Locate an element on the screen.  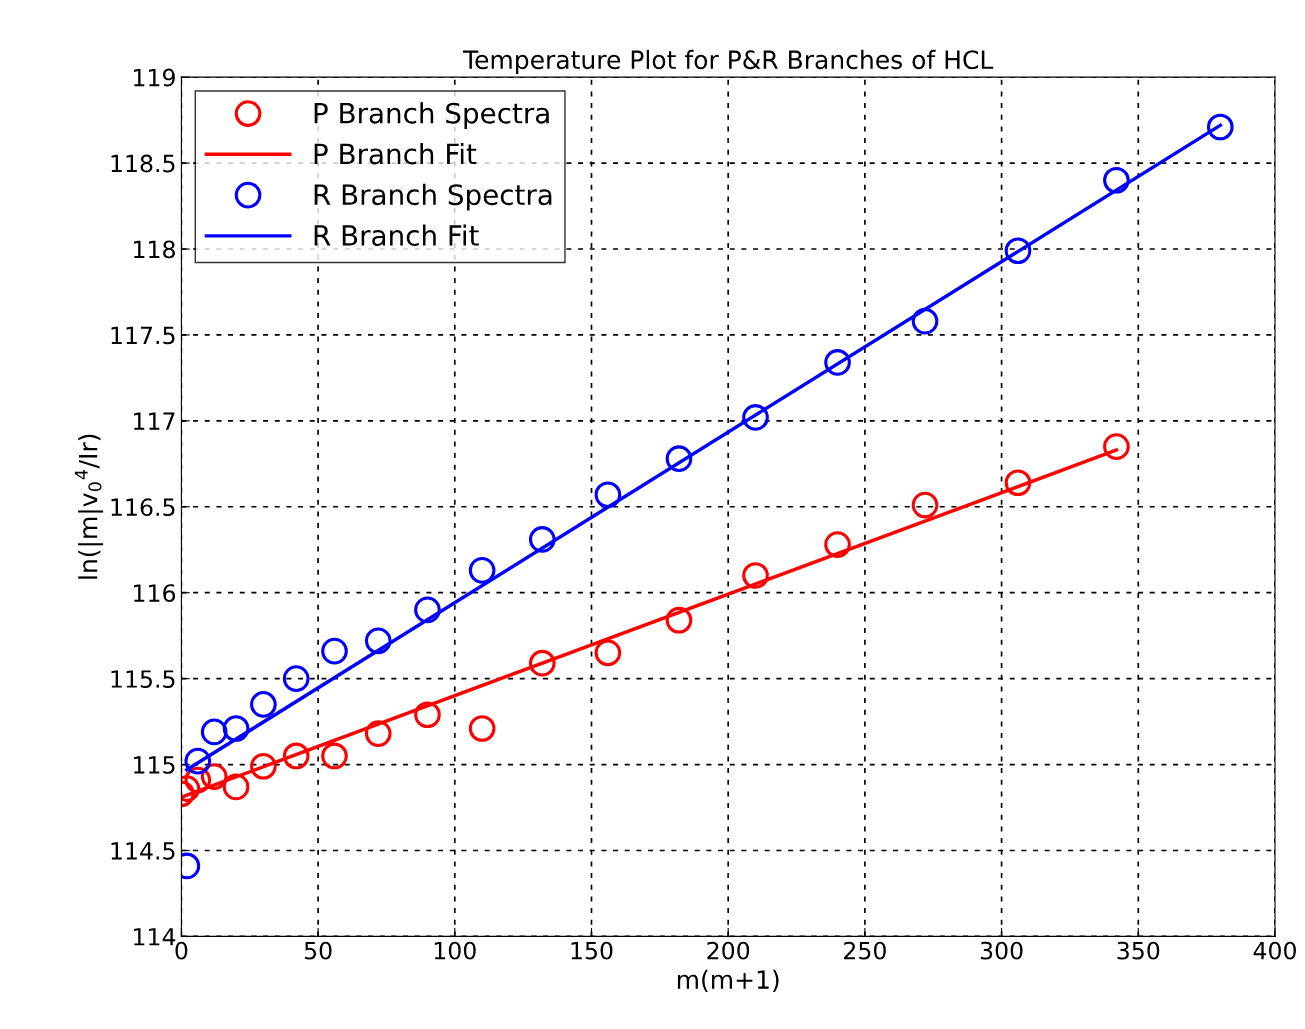
x-tick-label: 0 is located at coordinates (181, 950).